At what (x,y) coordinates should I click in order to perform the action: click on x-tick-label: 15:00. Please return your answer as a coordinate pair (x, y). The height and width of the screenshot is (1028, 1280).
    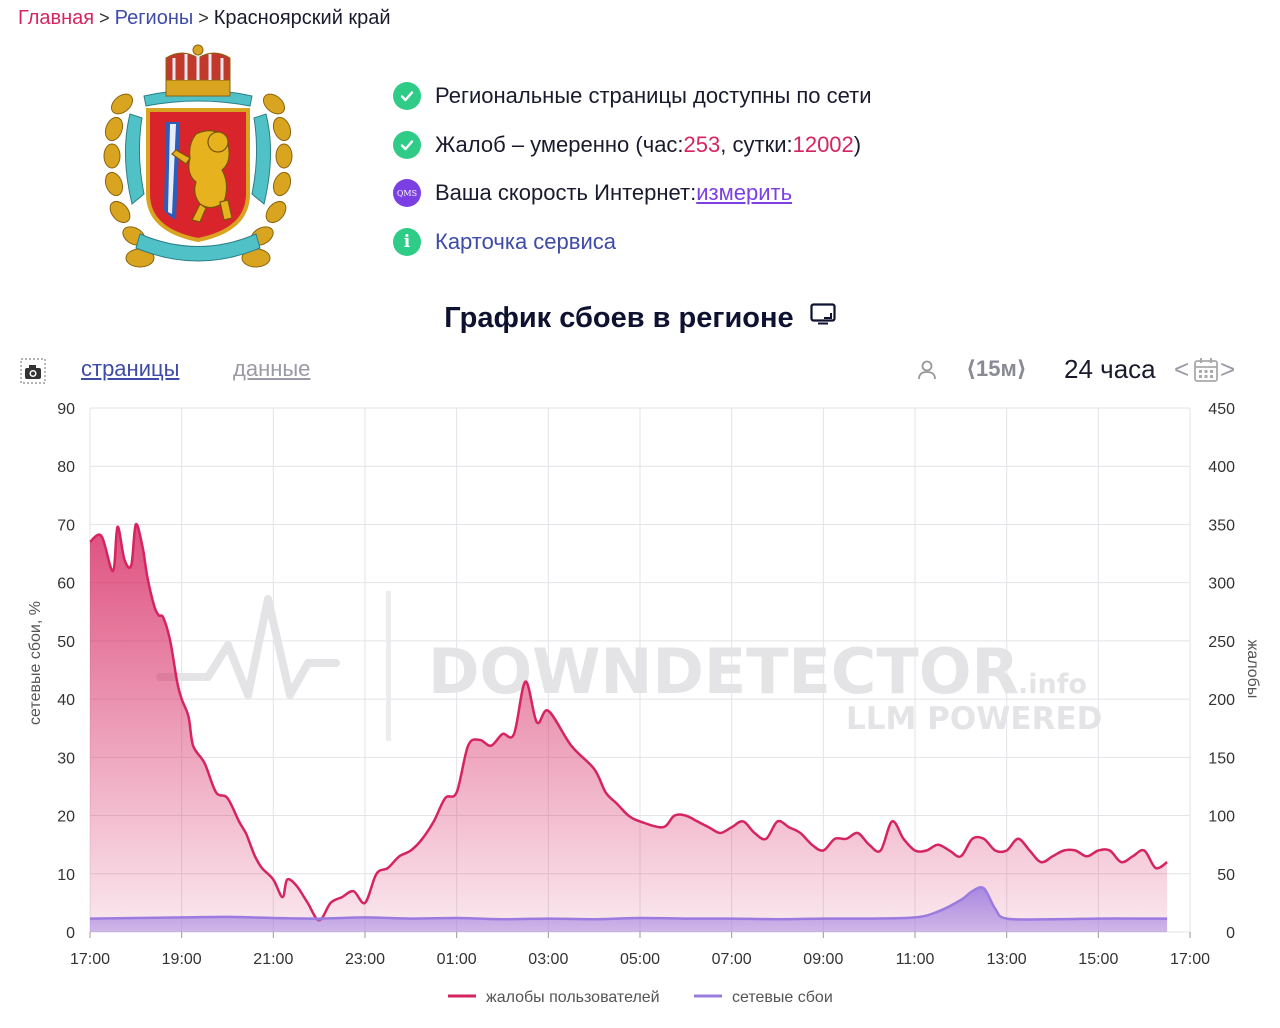
    Looking at the image, I should click on (1098, 959).